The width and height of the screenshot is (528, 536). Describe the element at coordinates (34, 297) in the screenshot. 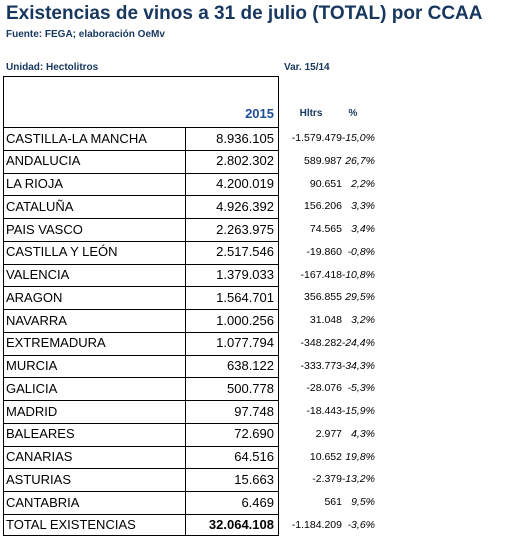

I see `region: ARAGON` at that location.